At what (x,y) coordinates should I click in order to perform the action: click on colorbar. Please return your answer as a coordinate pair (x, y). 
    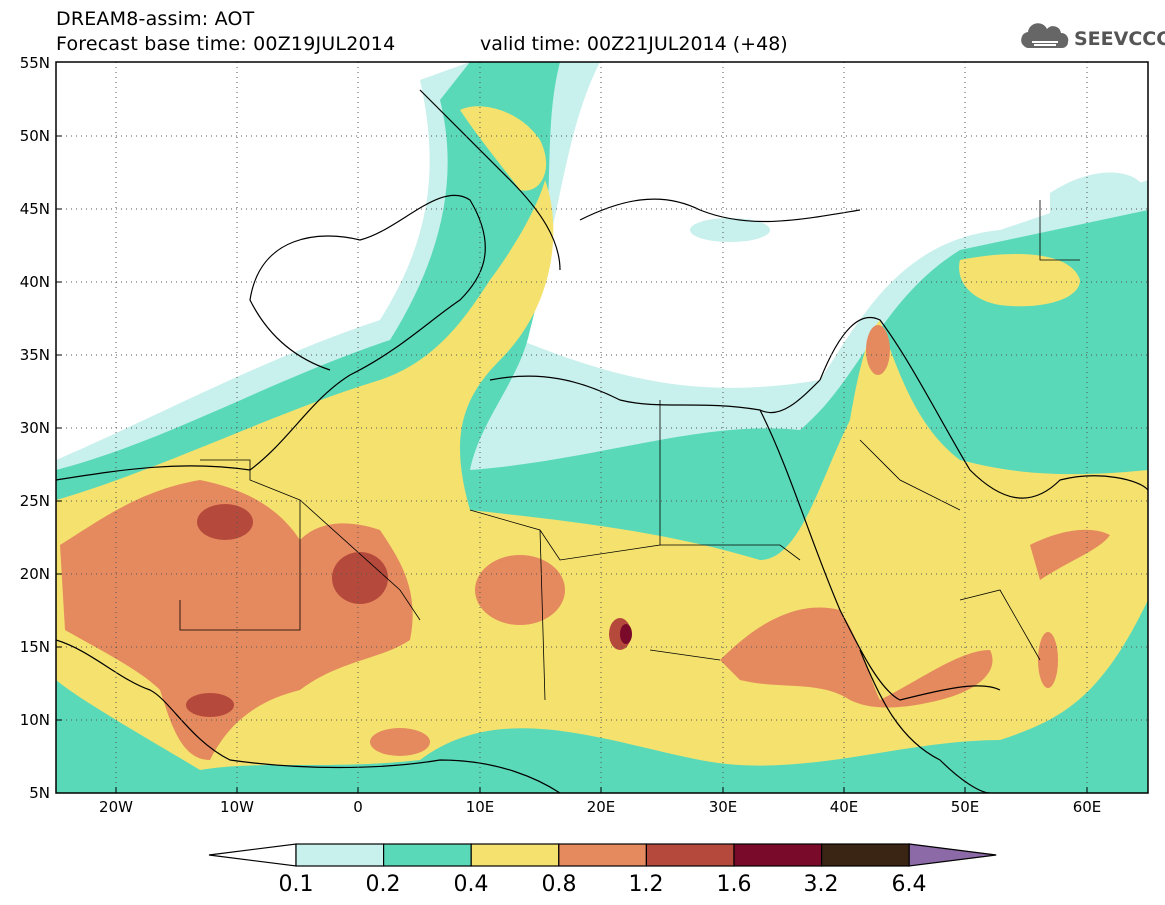
    Looking at the image, I should click on (602, 855).